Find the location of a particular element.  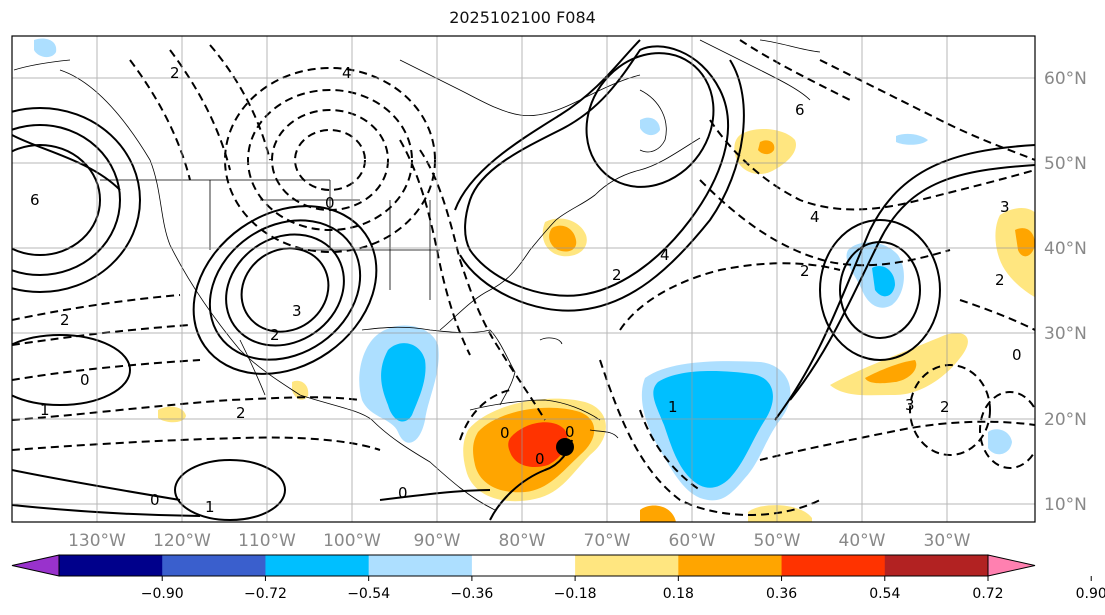

lat-axis: 60°N 50°N 40°N 30°N 20°N 10°N is located at coordinates (1065, 292).